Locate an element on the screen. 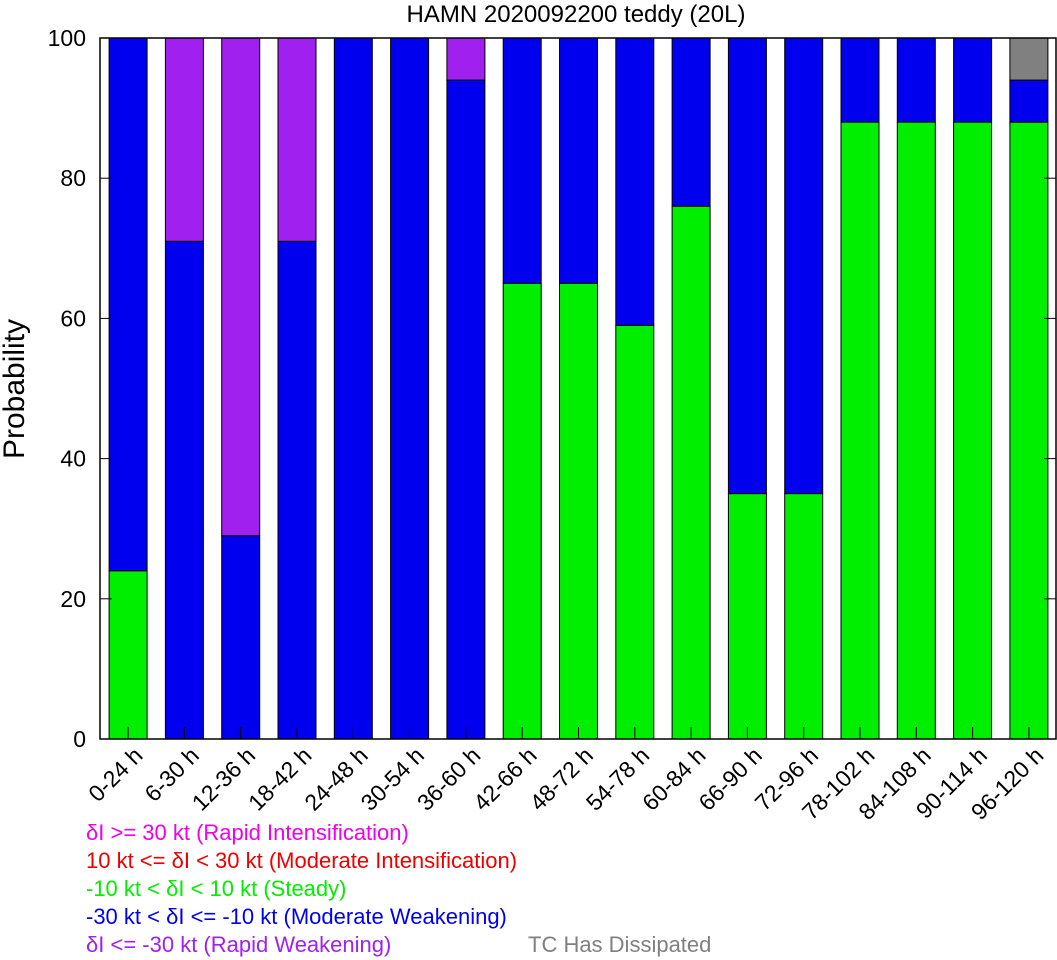 This screenshot has height=960, width=1057. chart-title: HAMN 2020092200 teddy (20L) is located at coordinates (576, 14).